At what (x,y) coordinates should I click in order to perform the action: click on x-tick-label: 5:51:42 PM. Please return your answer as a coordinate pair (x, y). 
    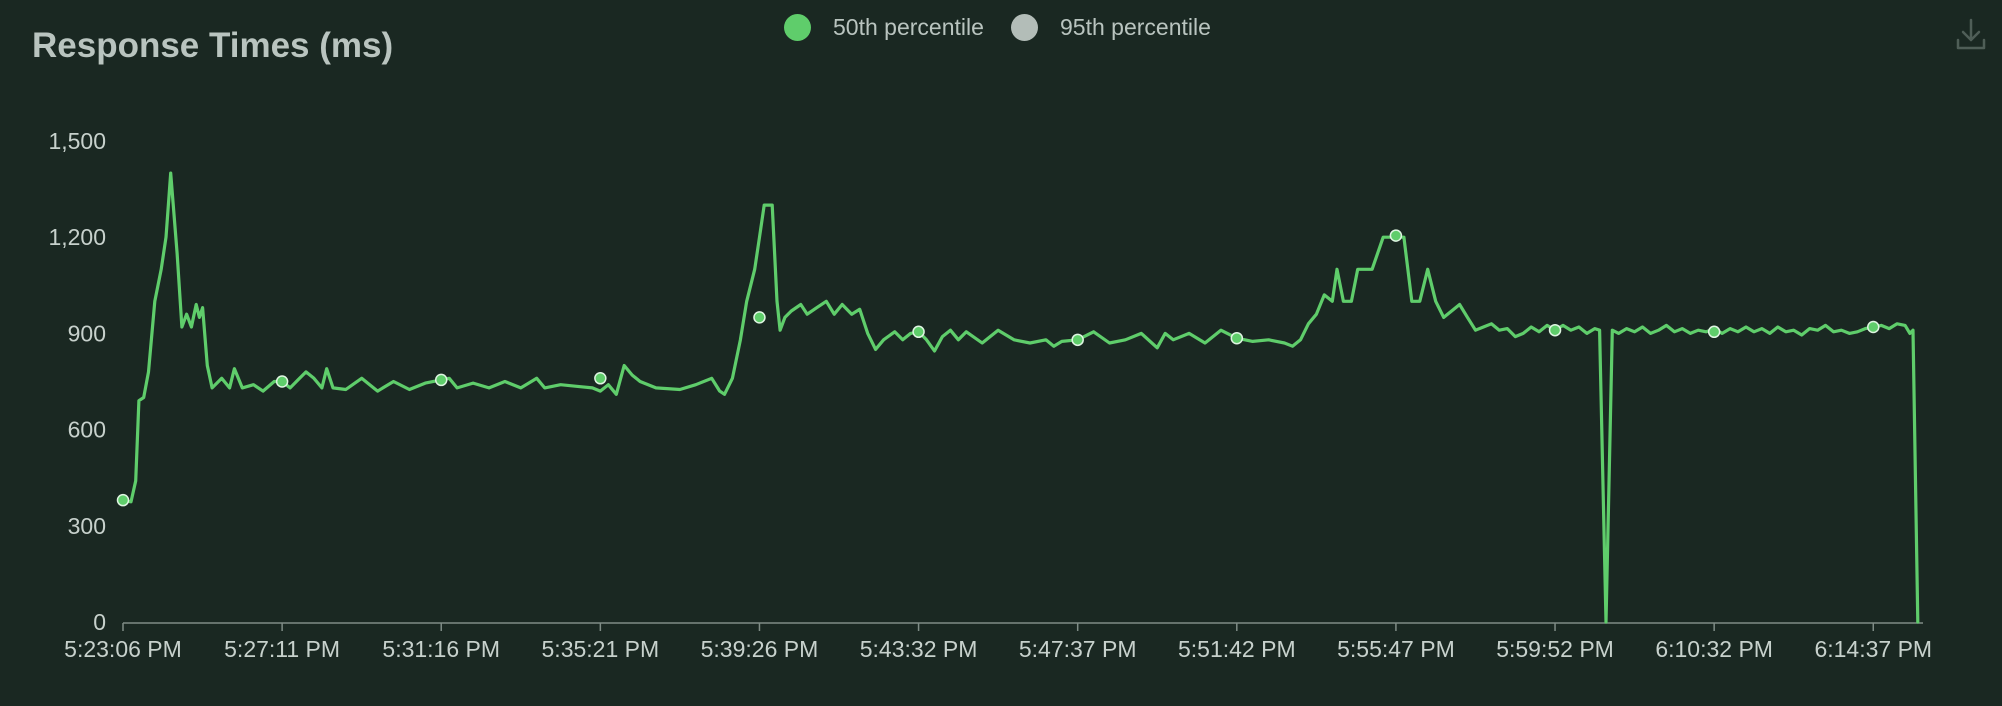
    Looking at the image, I should click on (1237, 649).